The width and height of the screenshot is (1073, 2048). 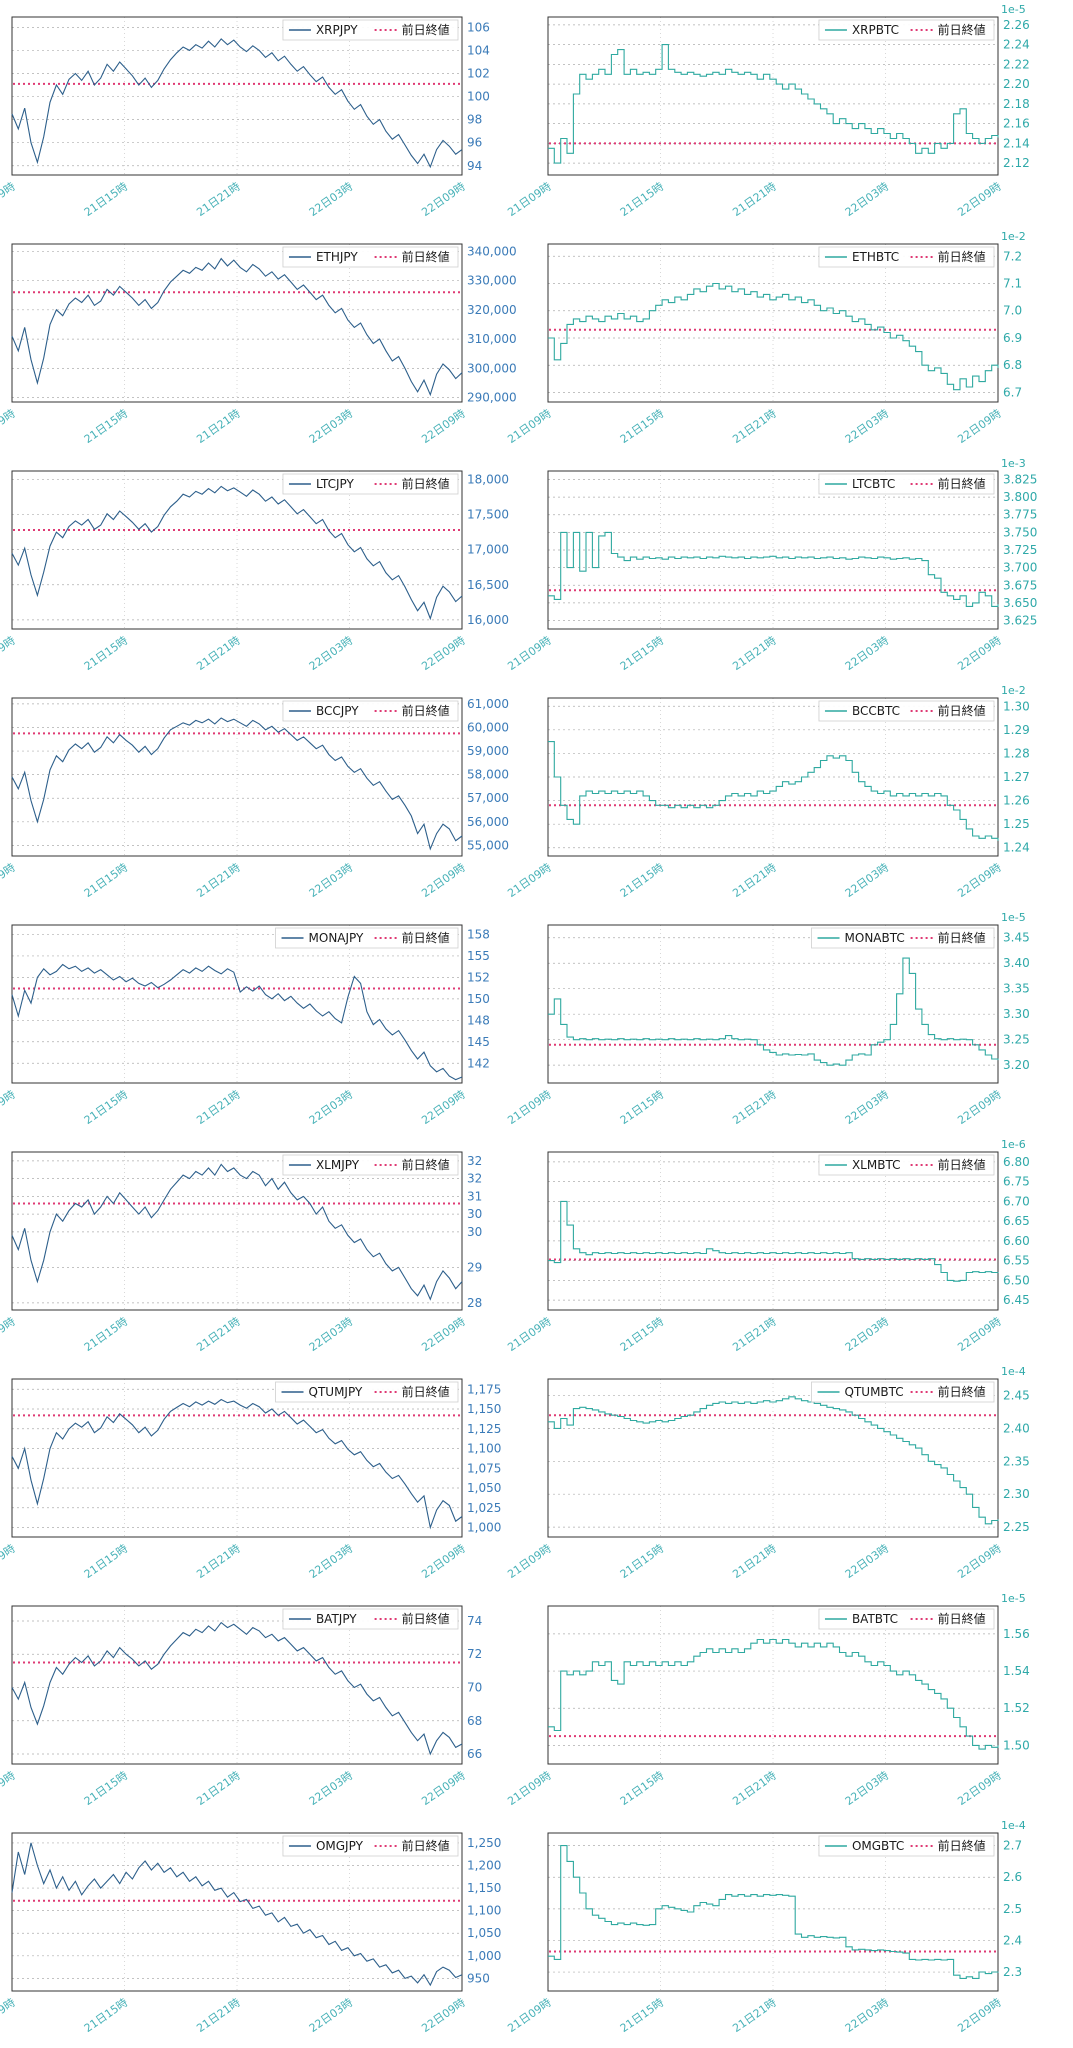 What do you see at coordinates (1016, 1428) in the screenshot?
I see `y-tick-label: 2.40` at bounding box center [1016, 1428].